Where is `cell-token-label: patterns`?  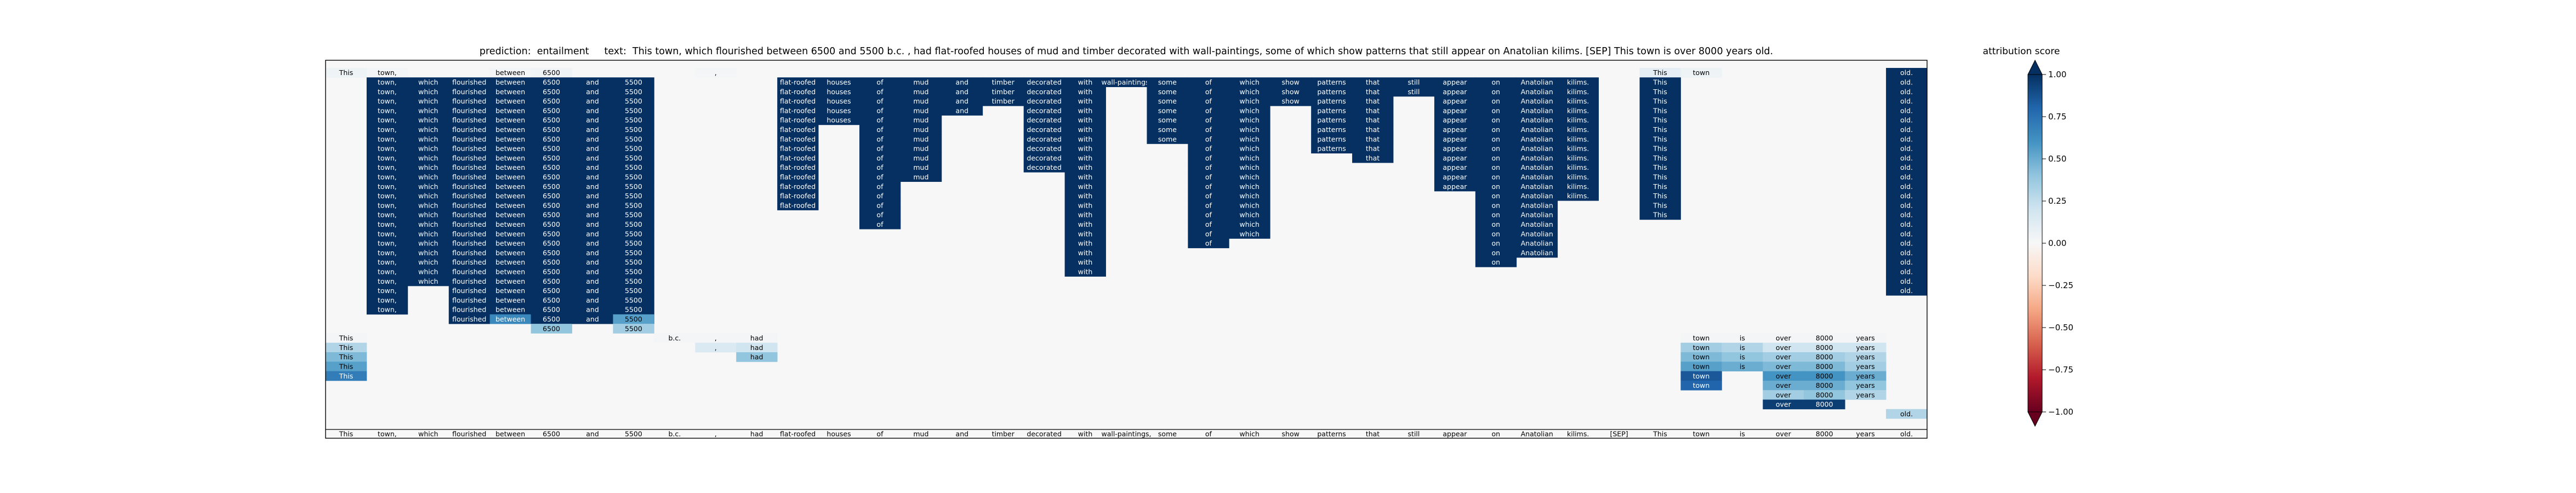 cell-token-label: patterns is located at coordinates (1331, 92).